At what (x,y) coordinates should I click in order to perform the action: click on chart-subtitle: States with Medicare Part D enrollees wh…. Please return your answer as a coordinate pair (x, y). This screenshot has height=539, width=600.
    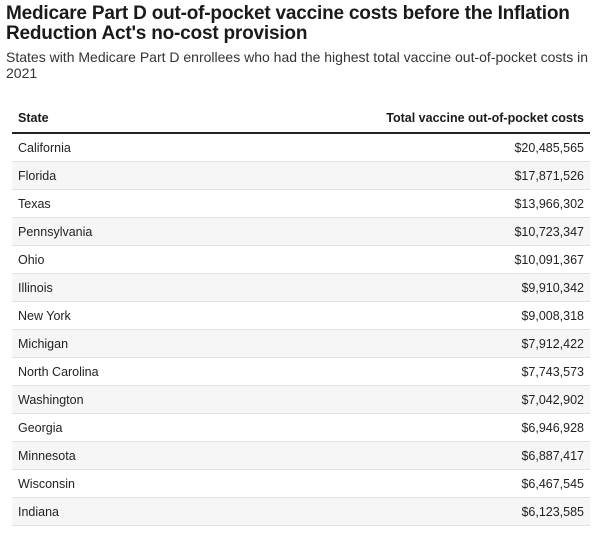
    Looking at the image, I should click on (297, 65).